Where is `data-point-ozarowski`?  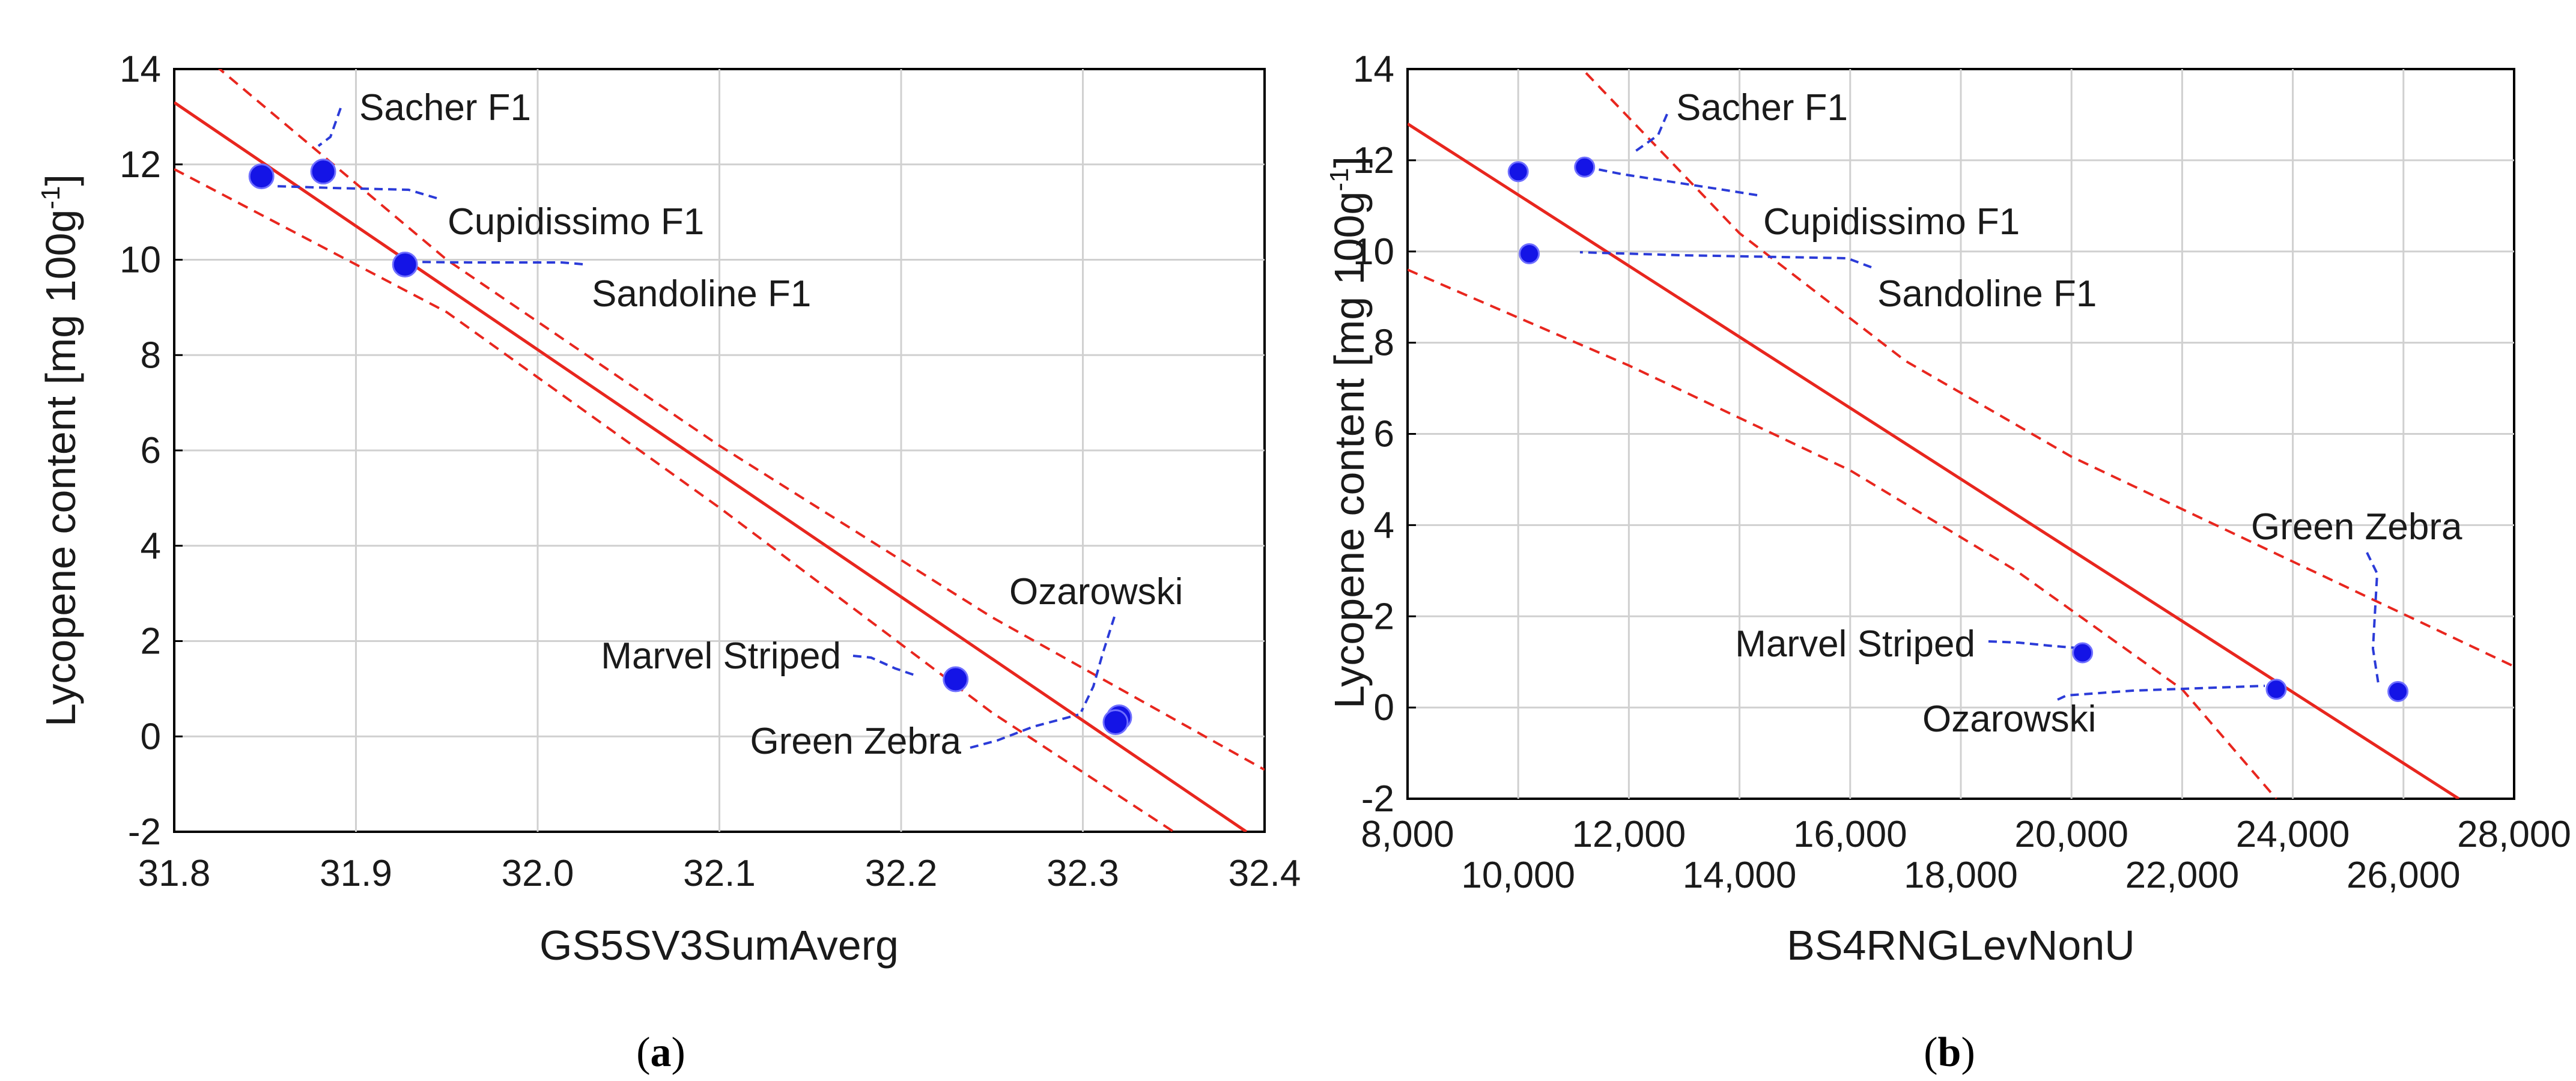 data-point-ozarowski is located at coordinates (2276, 689).